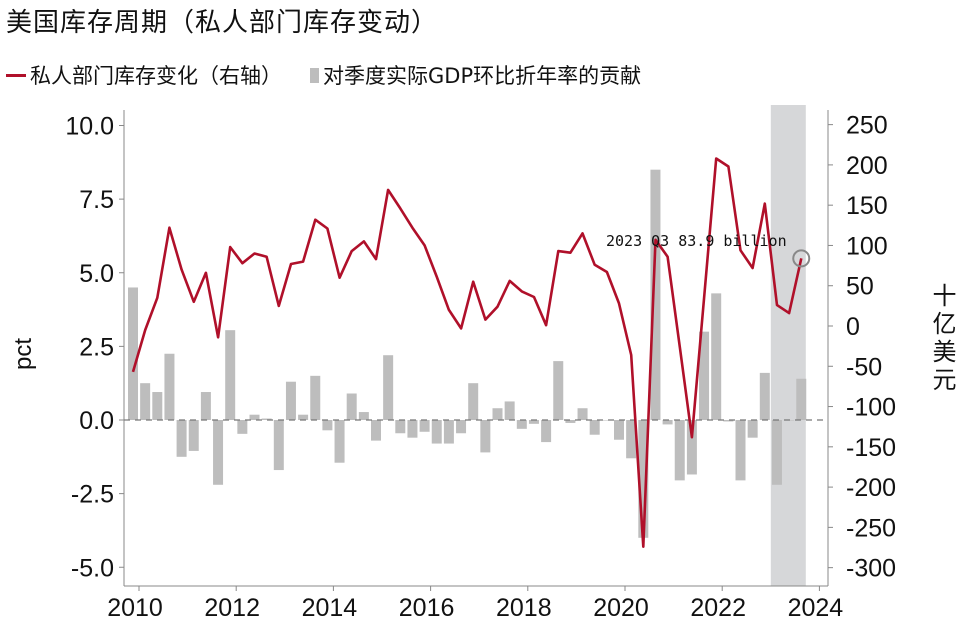 The width and height of the screenshot is (960, 630). Describe the element at coordinates (871, 569) in the screenshot. I see `y-right-tick-label: -300` at that location.